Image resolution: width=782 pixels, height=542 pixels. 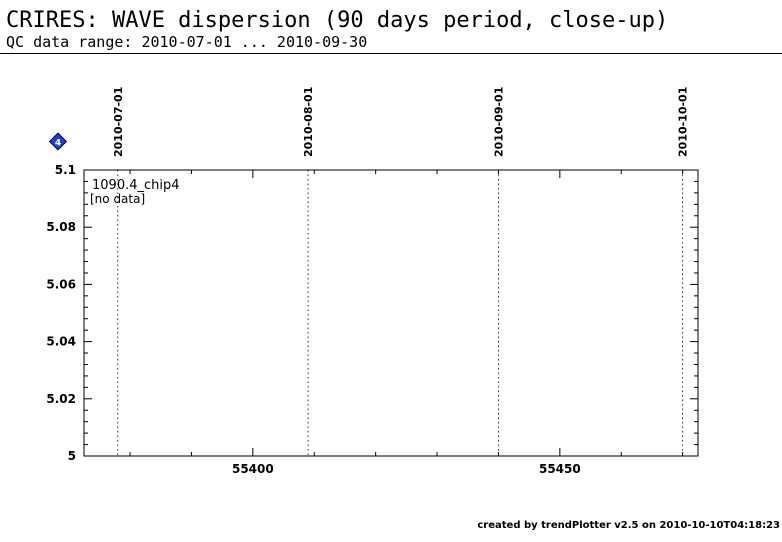 I want to click on chip-badge-diamond, so click(x=58, y=141).